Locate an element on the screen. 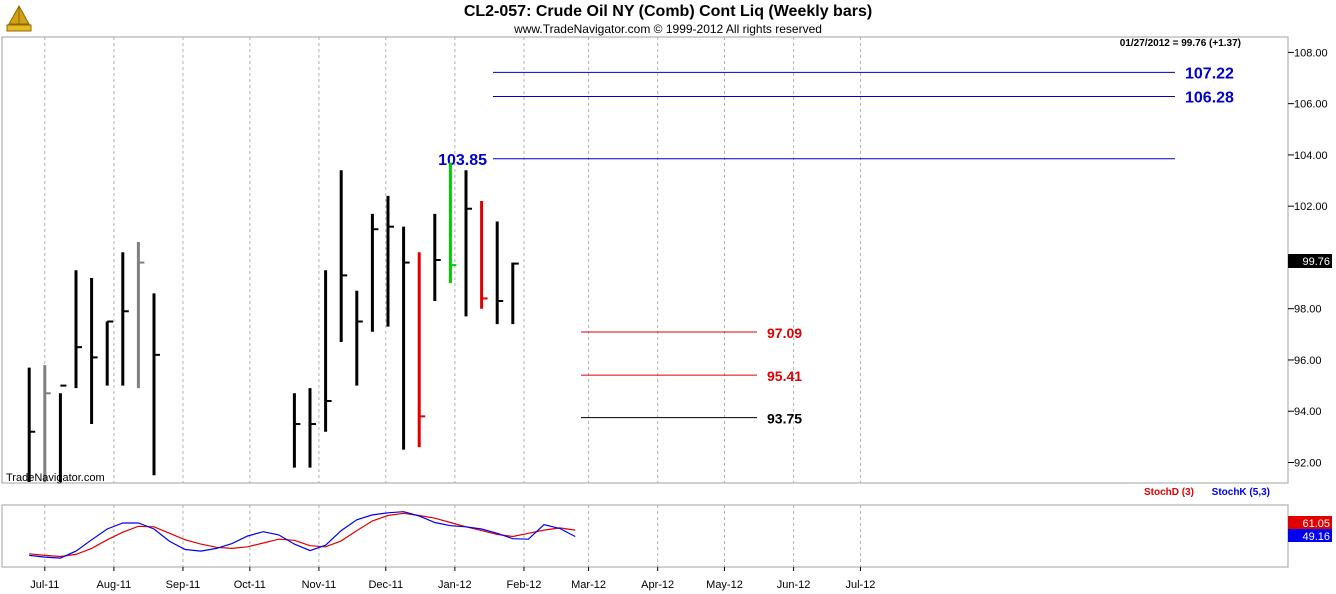 The width and height of the screenshot is (1336, 594). tradenavigator-logo-icon is located at coordinates (19, 19).